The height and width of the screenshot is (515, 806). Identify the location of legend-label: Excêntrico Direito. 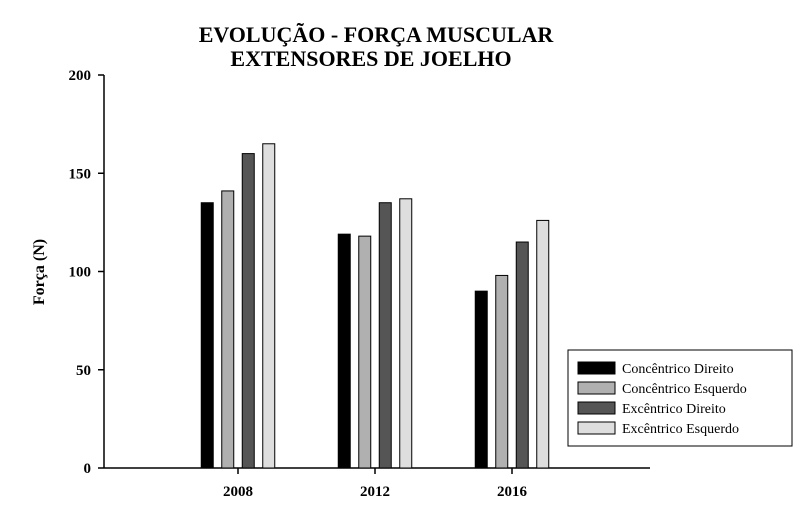
(674, 409).